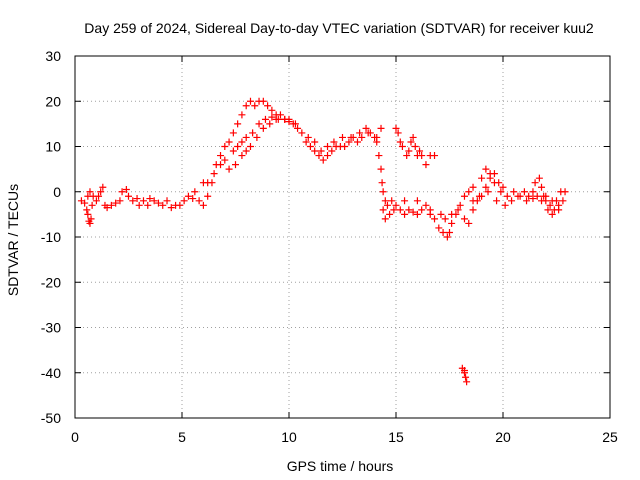 This screenshot has height=480, width=640. What do you see at coordinates (13, 240) in the screenshot?
I see `y-axis-label: SDTVAR / TECUs` at bounding box center [13, 240].